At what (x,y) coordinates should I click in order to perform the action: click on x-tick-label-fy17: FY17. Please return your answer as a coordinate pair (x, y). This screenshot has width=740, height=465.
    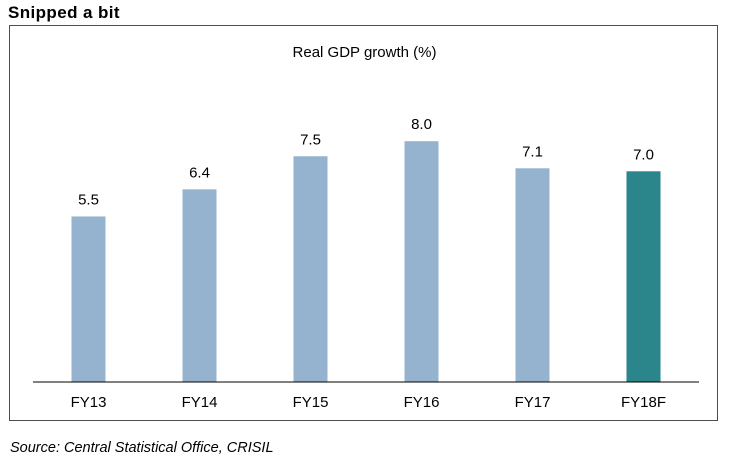
    Looking at the image, I should click on (533, 402).